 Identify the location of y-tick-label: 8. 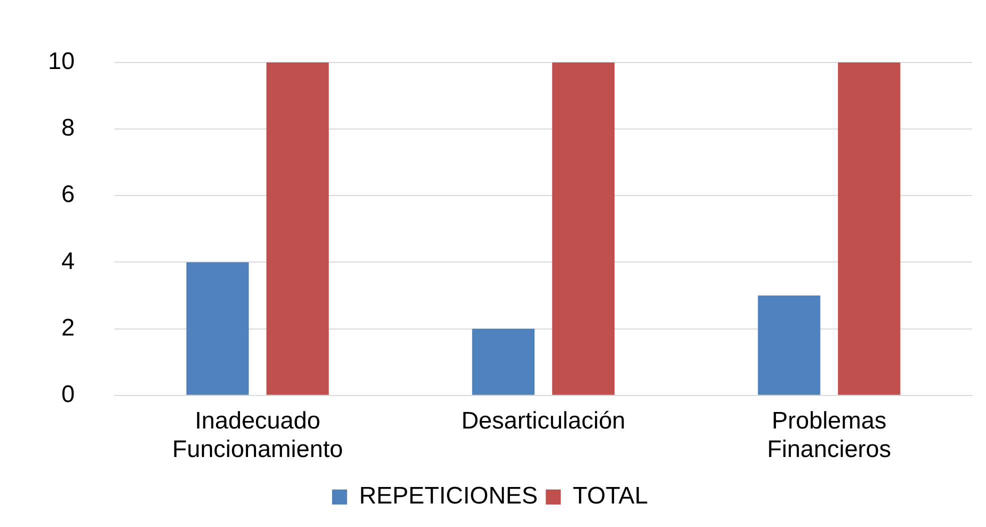
(68, 128).